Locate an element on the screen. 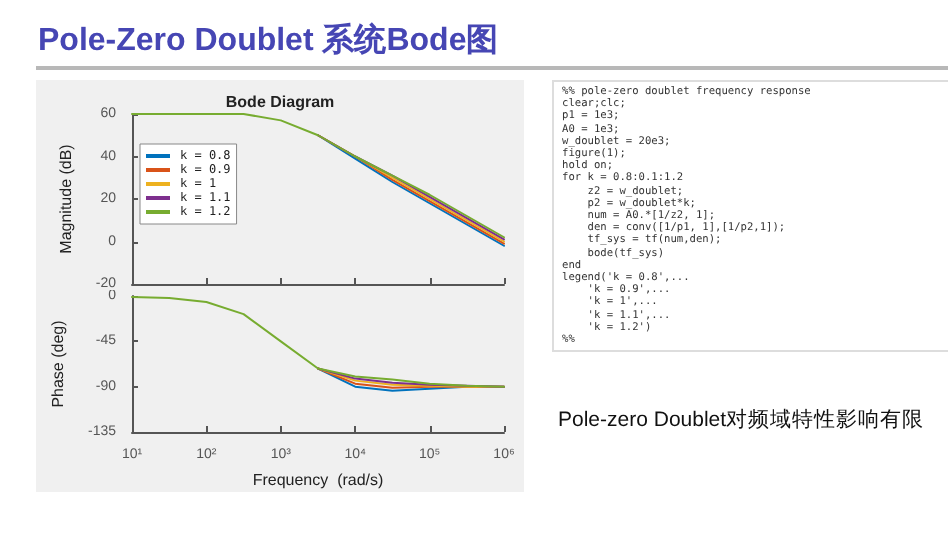 The image size is (948, 536). chart-title: Bode Diagram is located at coordinates (280, 102).